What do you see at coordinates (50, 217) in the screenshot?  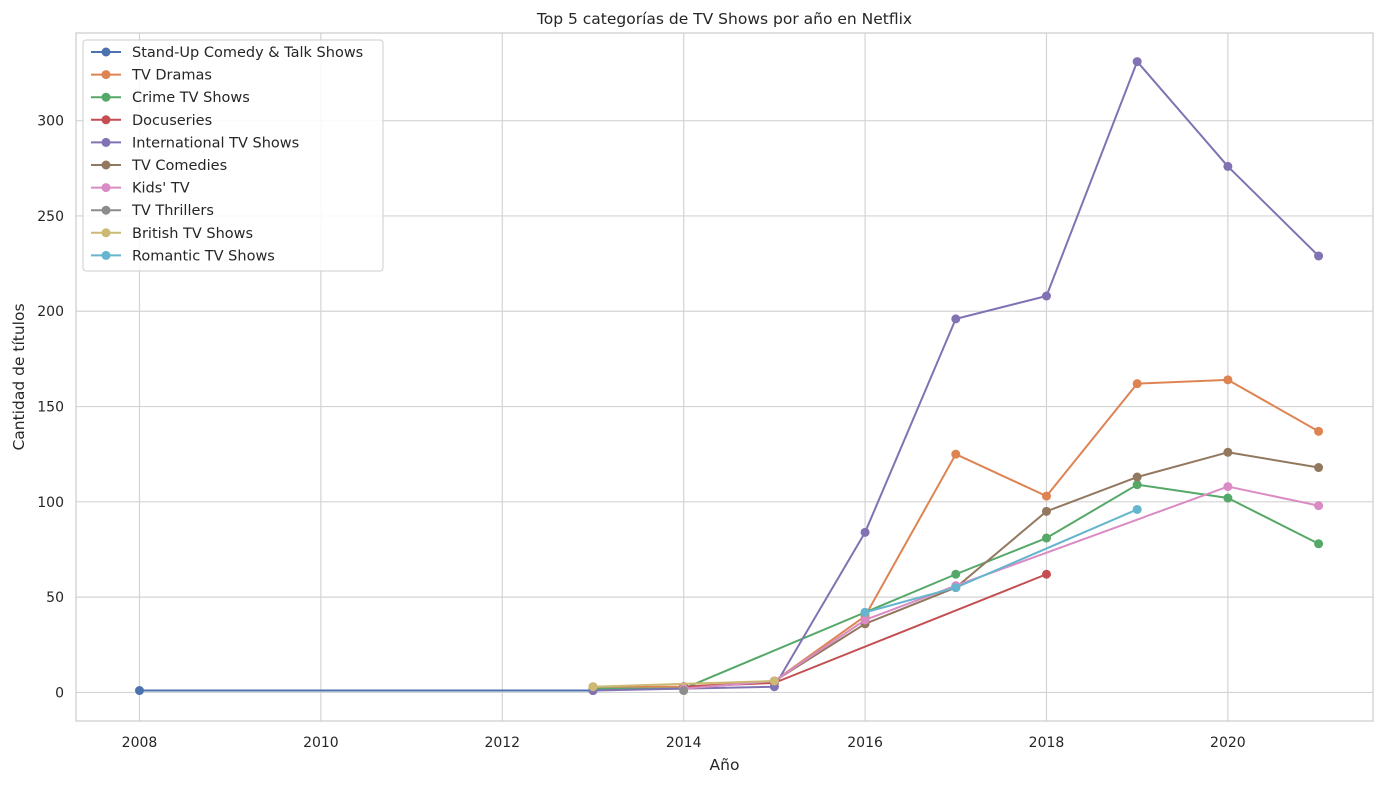 I see `y-tick-label: 250` at bounding box center [50, 217].